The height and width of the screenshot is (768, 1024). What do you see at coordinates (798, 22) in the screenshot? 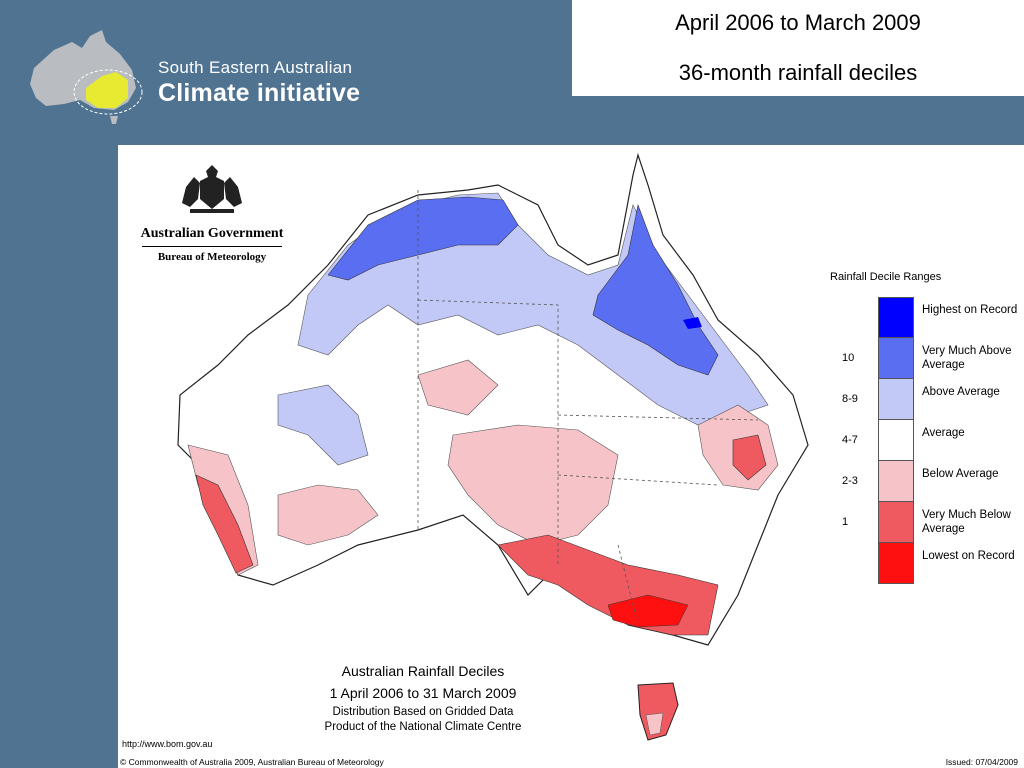
I see `title-line1: April 2006 to March 2009` at bounding box center [798, 22].